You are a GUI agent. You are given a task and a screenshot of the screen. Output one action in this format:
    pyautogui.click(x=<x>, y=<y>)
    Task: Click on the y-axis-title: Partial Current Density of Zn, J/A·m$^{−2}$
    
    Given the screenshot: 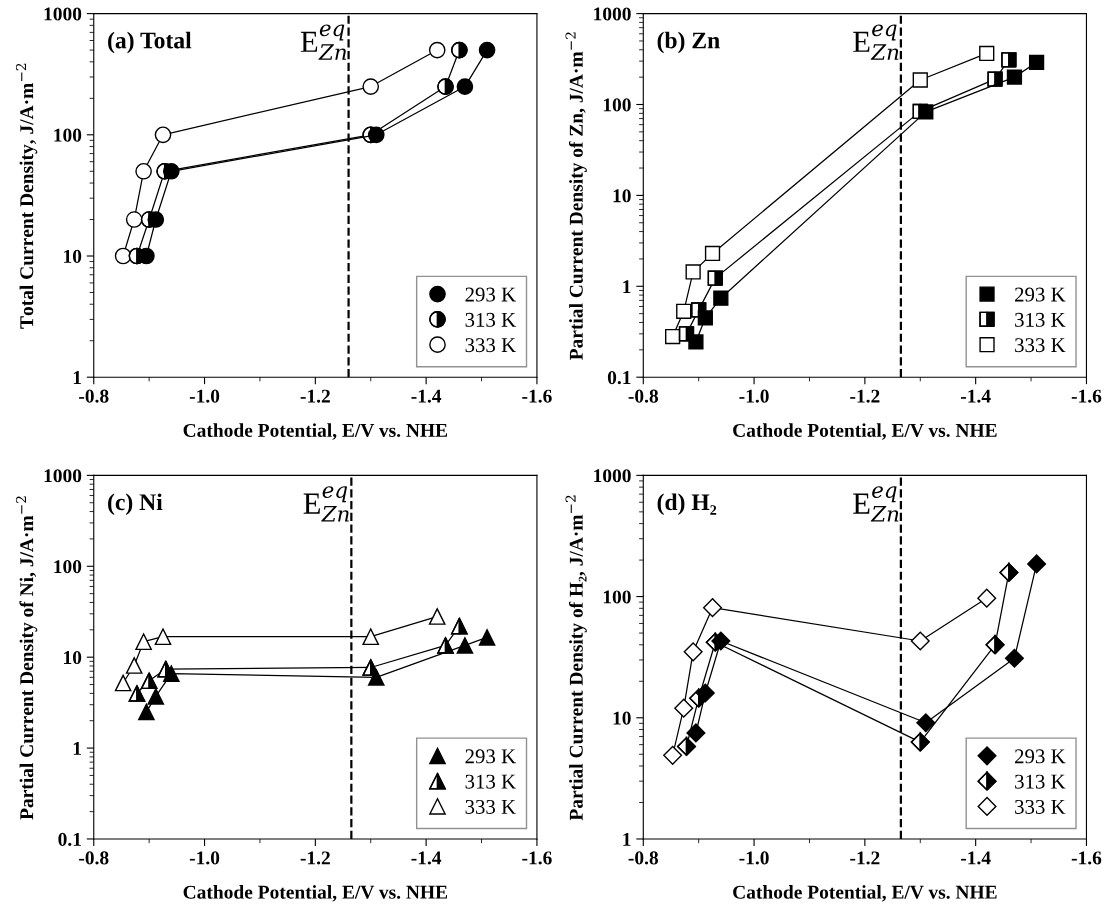 What is the action you would take?
    pyautogui.click(x=576, y=196)
    